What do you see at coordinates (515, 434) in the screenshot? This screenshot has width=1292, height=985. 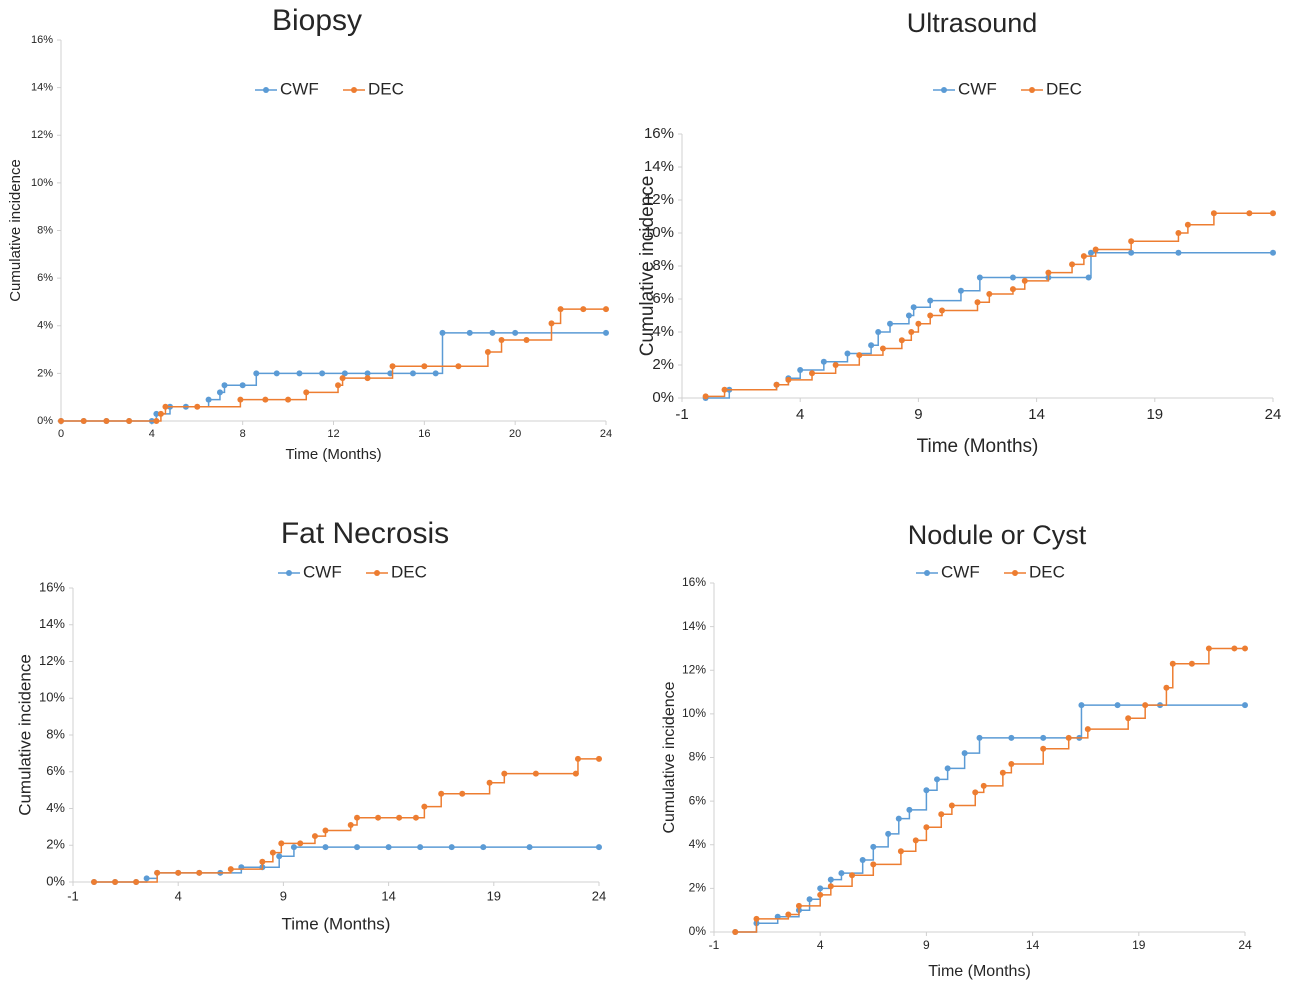 I see `x-tick-label: 20` at bounding box center [515, 434].